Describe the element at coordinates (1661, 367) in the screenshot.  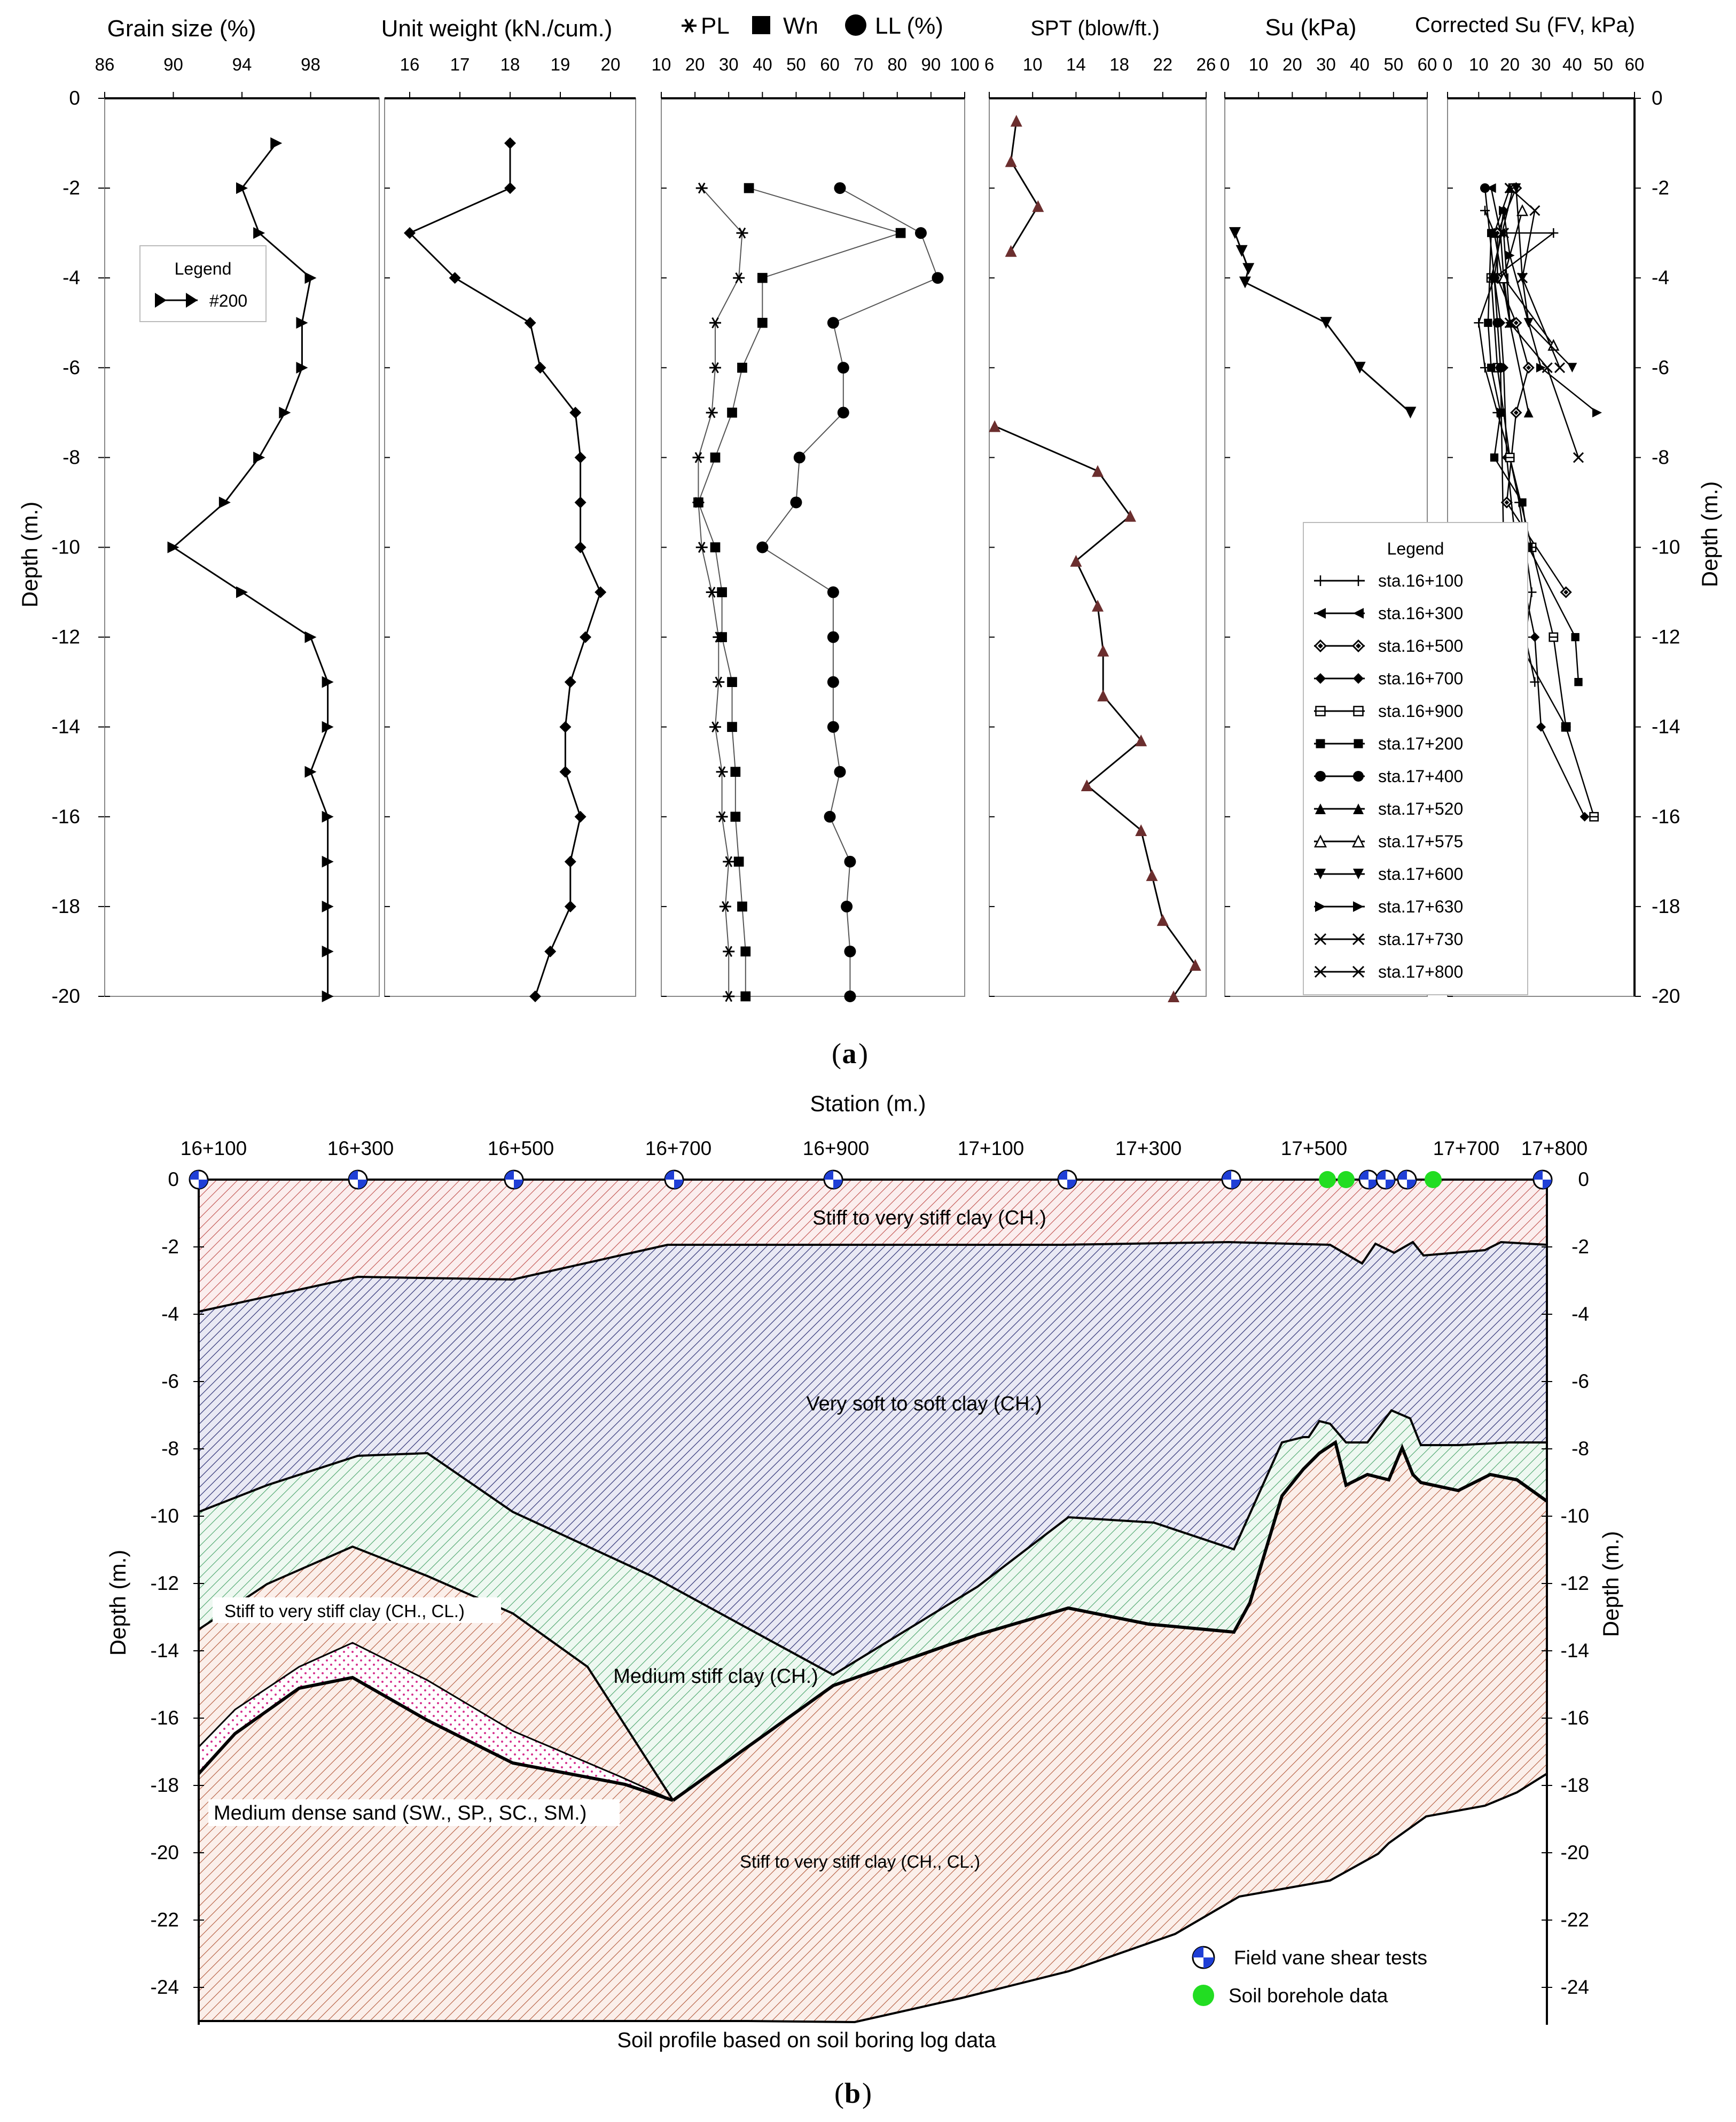
I see `depth-tick-label: -6` at that location.